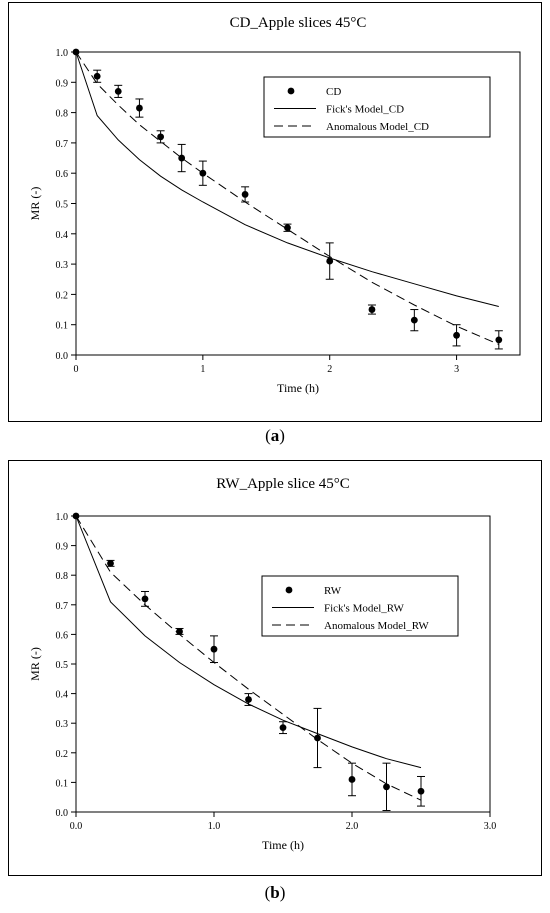 This screenshot has height=913, width=550. What do you see at coordinates (377, 127) in the screenshot?
I see `legend-label: Anomalous Model_CD` at bounding box center [377, 127].